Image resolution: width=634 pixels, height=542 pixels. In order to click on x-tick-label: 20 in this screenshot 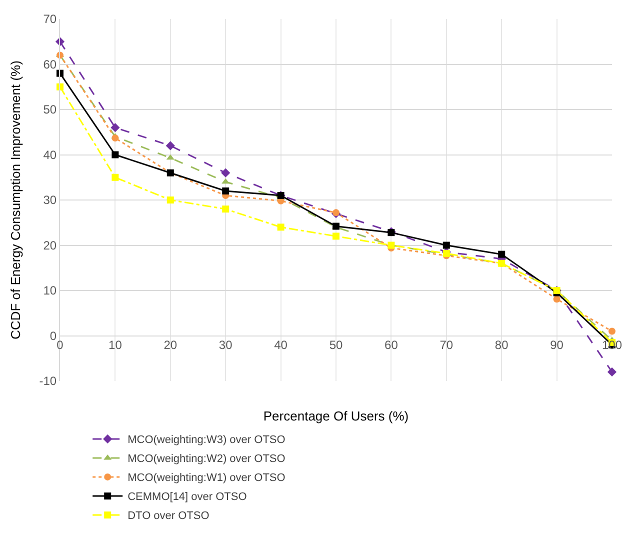, I will do `click(171, 345)`.